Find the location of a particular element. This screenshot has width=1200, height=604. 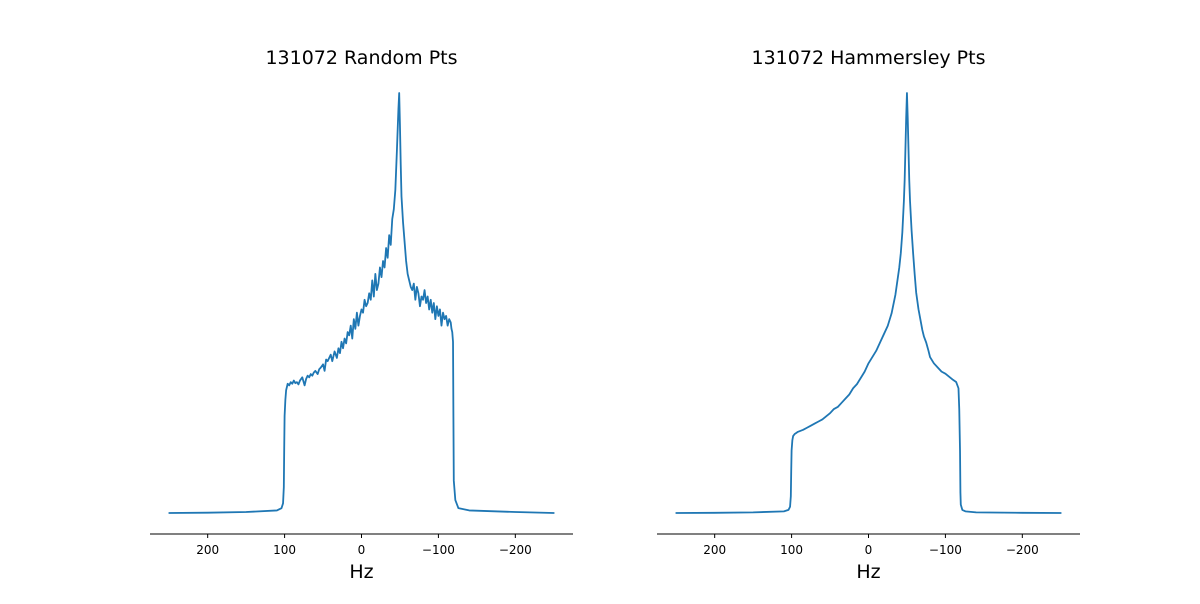

left-x-ticks: 200 100 0 −100 −200 is located at coordinates (364, 545).